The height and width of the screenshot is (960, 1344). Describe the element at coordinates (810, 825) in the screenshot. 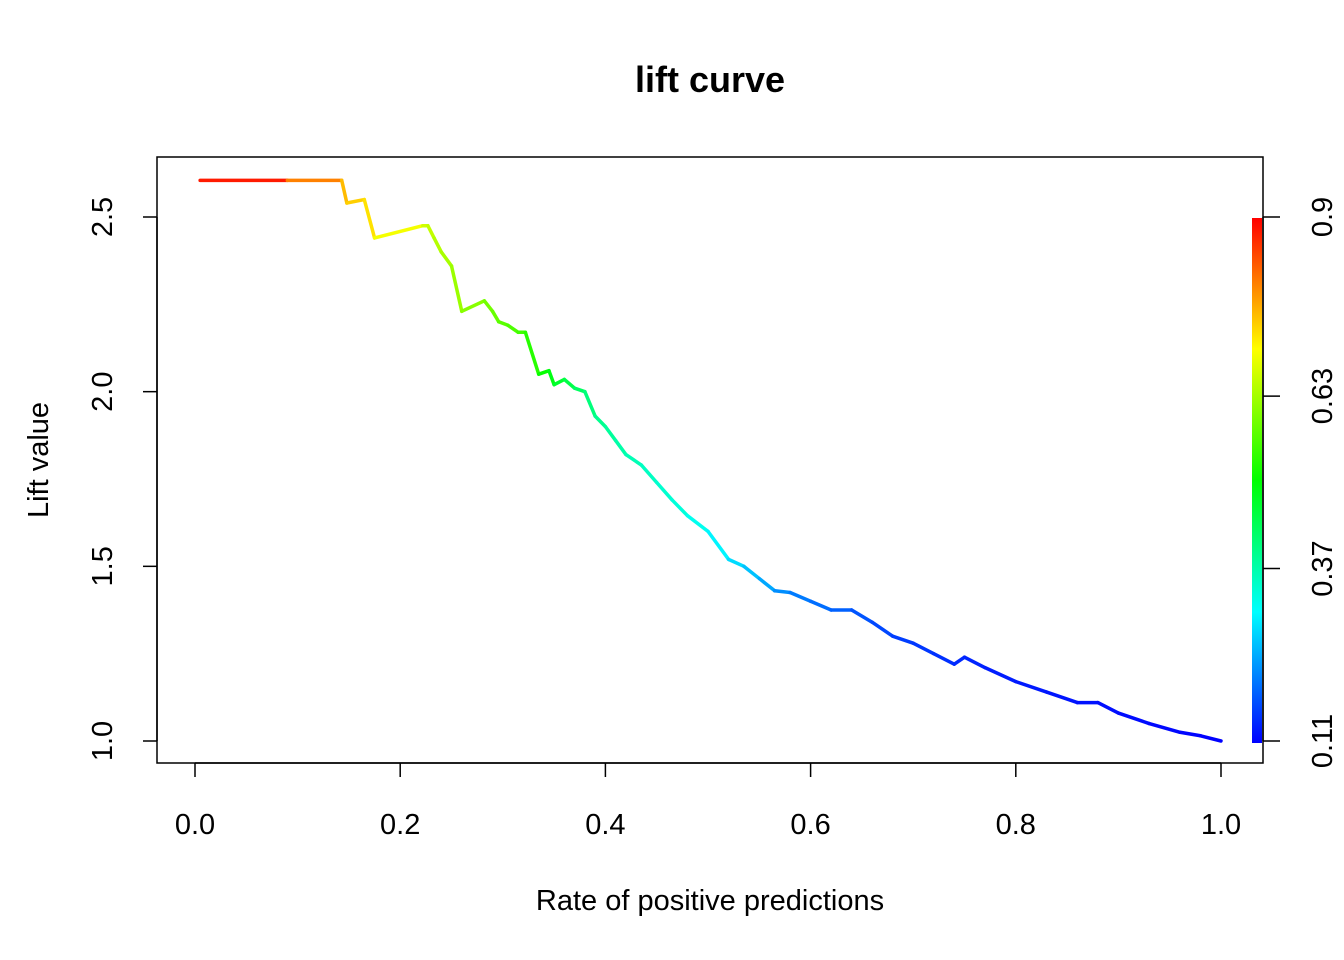

I see `x-tick-label: 0.6` at that location.